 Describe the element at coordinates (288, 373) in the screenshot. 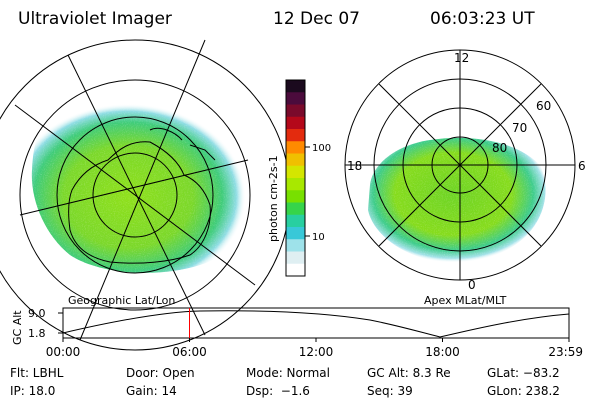

I see `mode-label: Mode: Normal` at that location.